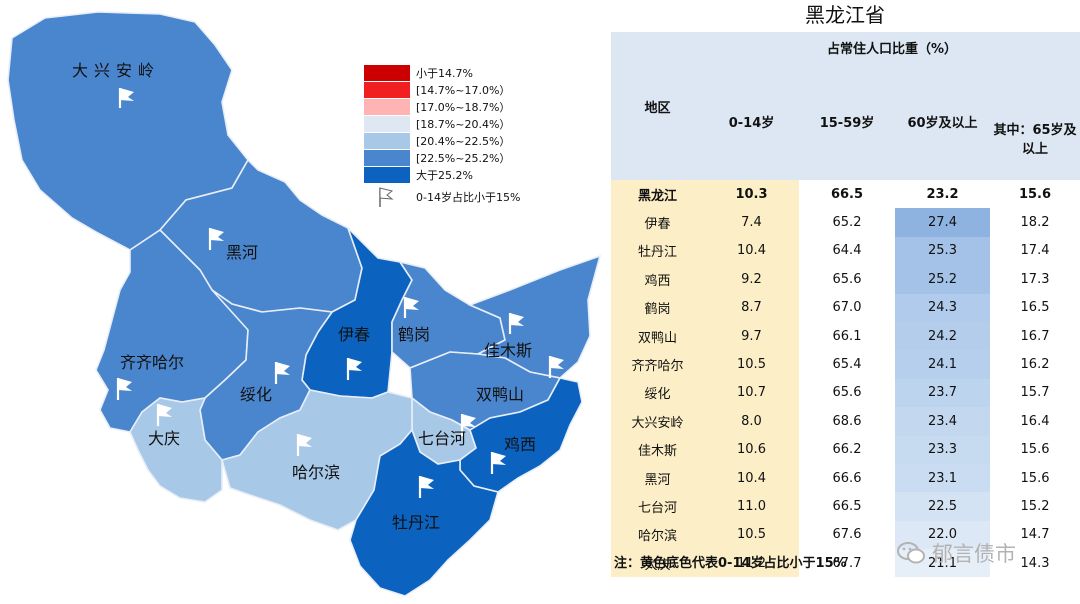 The height and width of the screenshot is (604, 1080). I want to click on legend-label: [18.7%~20.4%）, so click(463, 124).